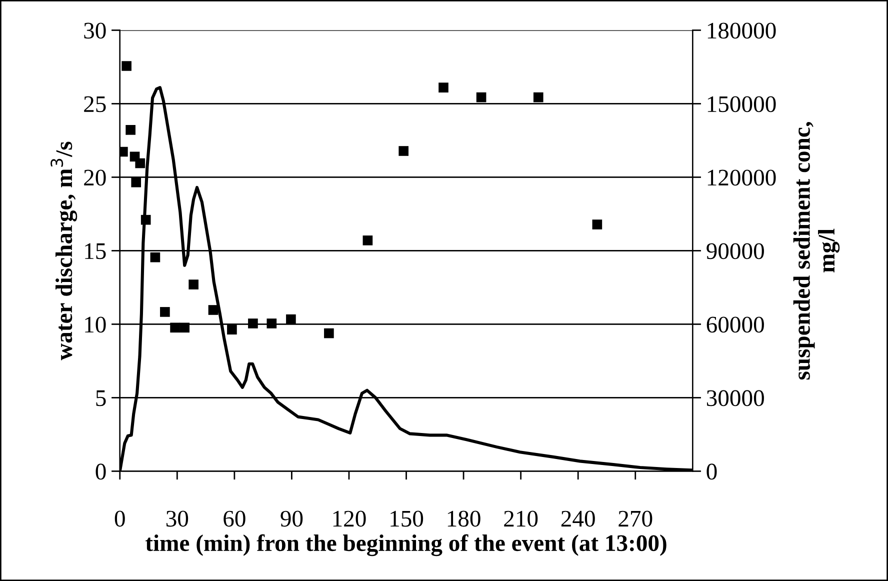 Image resolution: width=888 pixels, height=581 pixels. Describe the element at coordinates (578, 518) in the screenshot. I see `x-tick-label: 240` at that location.